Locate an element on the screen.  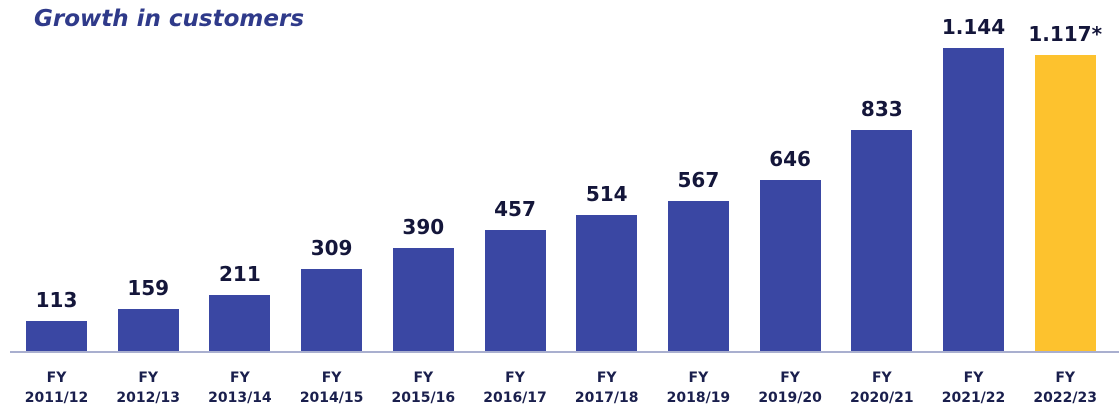
data-label: 159 is located at coordinates (148, 287).